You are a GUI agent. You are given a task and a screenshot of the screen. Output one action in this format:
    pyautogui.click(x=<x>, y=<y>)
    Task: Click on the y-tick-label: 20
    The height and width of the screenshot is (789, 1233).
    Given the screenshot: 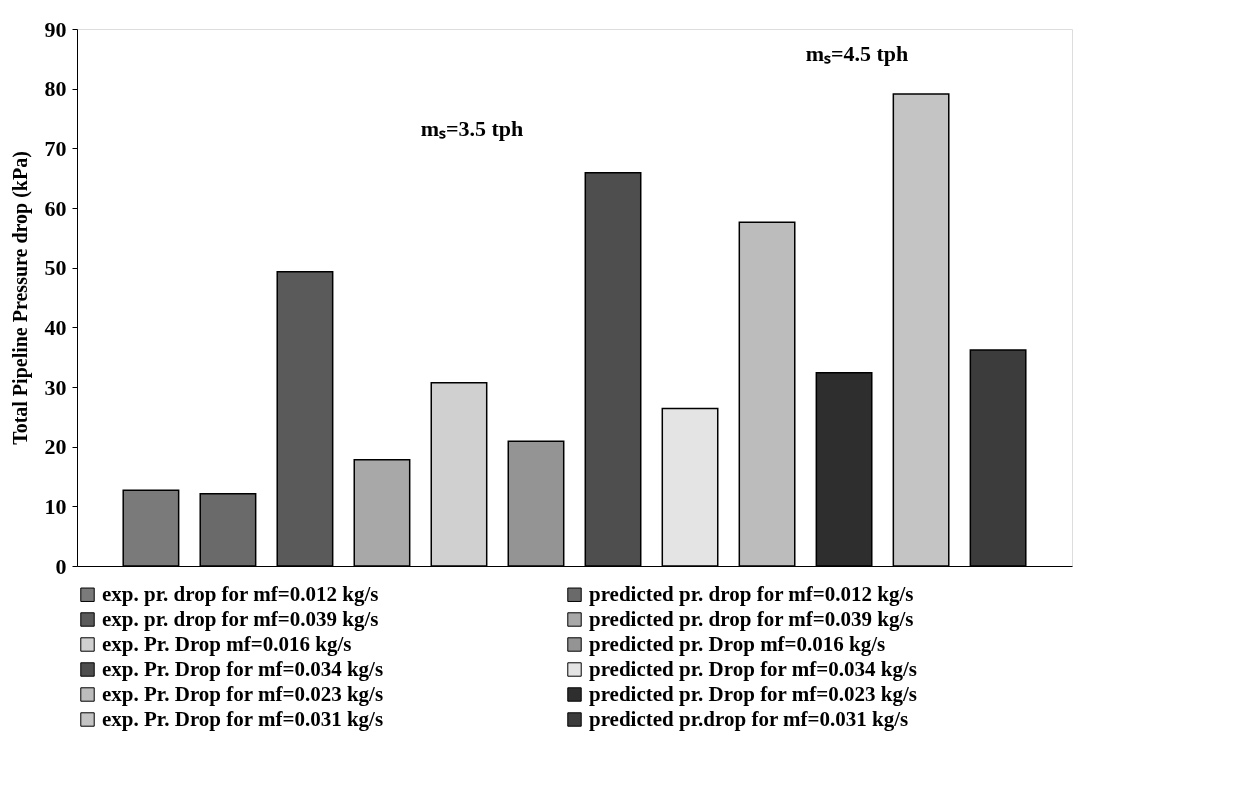 What is the action you would take?
    pyautogui.click(x=55, y=447)
    